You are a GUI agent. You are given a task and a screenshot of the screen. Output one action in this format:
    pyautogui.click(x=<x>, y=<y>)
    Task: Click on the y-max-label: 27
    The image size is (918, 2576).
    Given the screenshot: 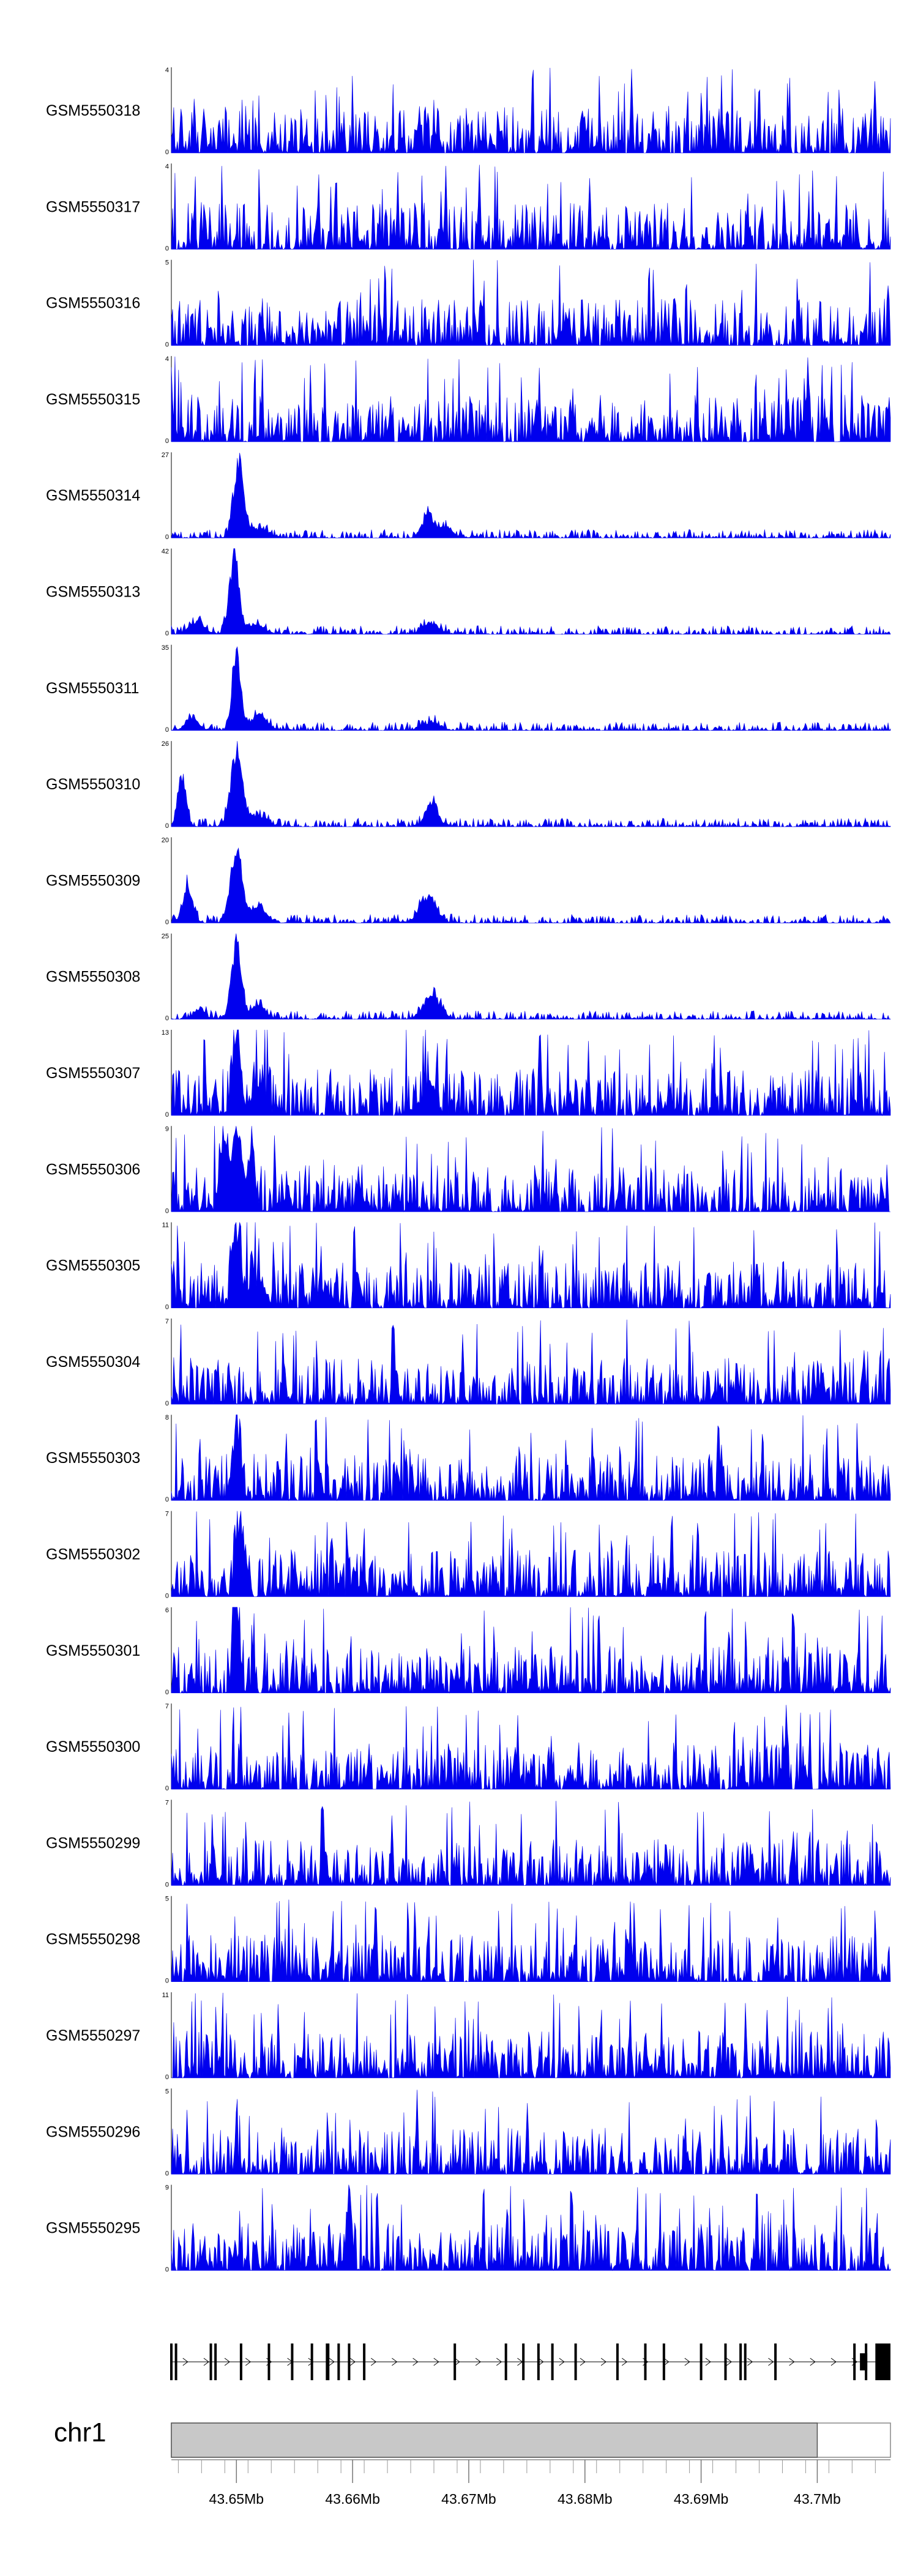 What is the action you would take?
    pyautogui.click(x=165, y=456)
    